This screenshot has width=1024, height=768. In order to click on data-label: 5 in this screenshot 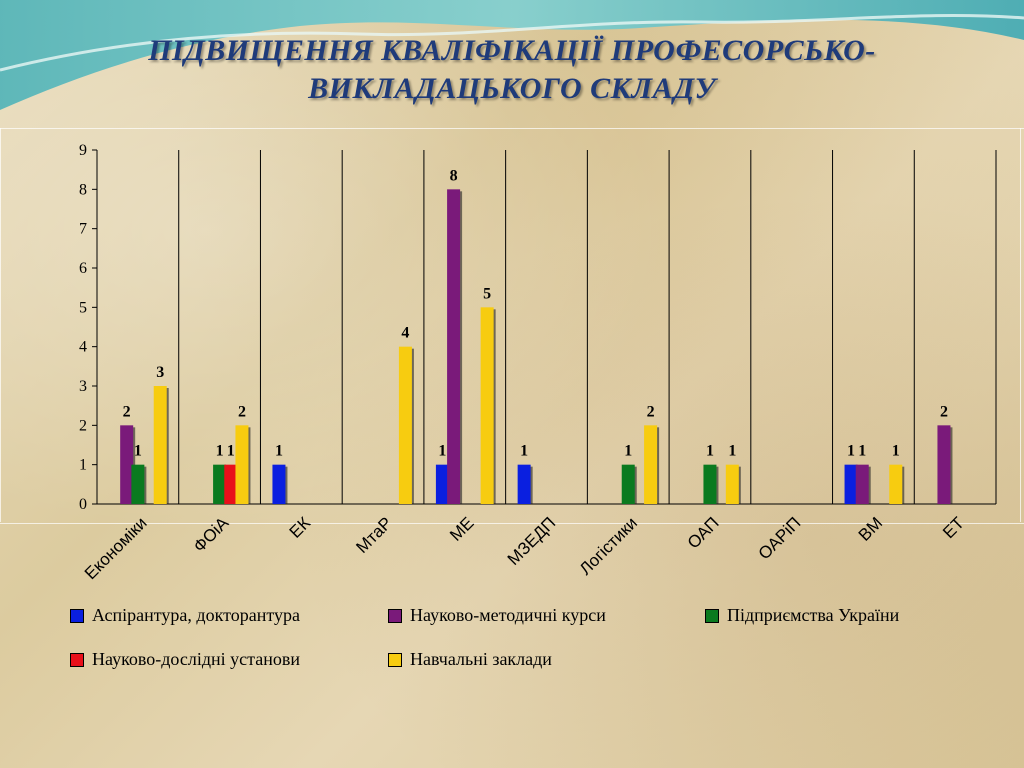, I will do `click(487, 293)`.